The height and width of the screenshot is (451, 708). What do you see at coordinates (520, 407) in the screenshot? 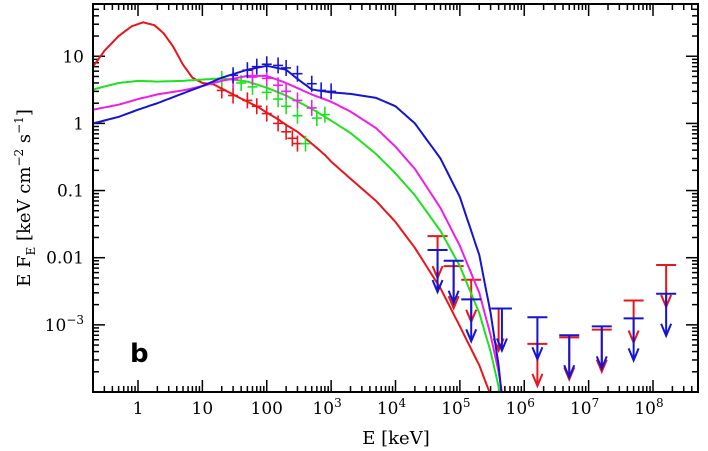
I see `x-tick-label: 10⁶` at bounding box center [520, 407].